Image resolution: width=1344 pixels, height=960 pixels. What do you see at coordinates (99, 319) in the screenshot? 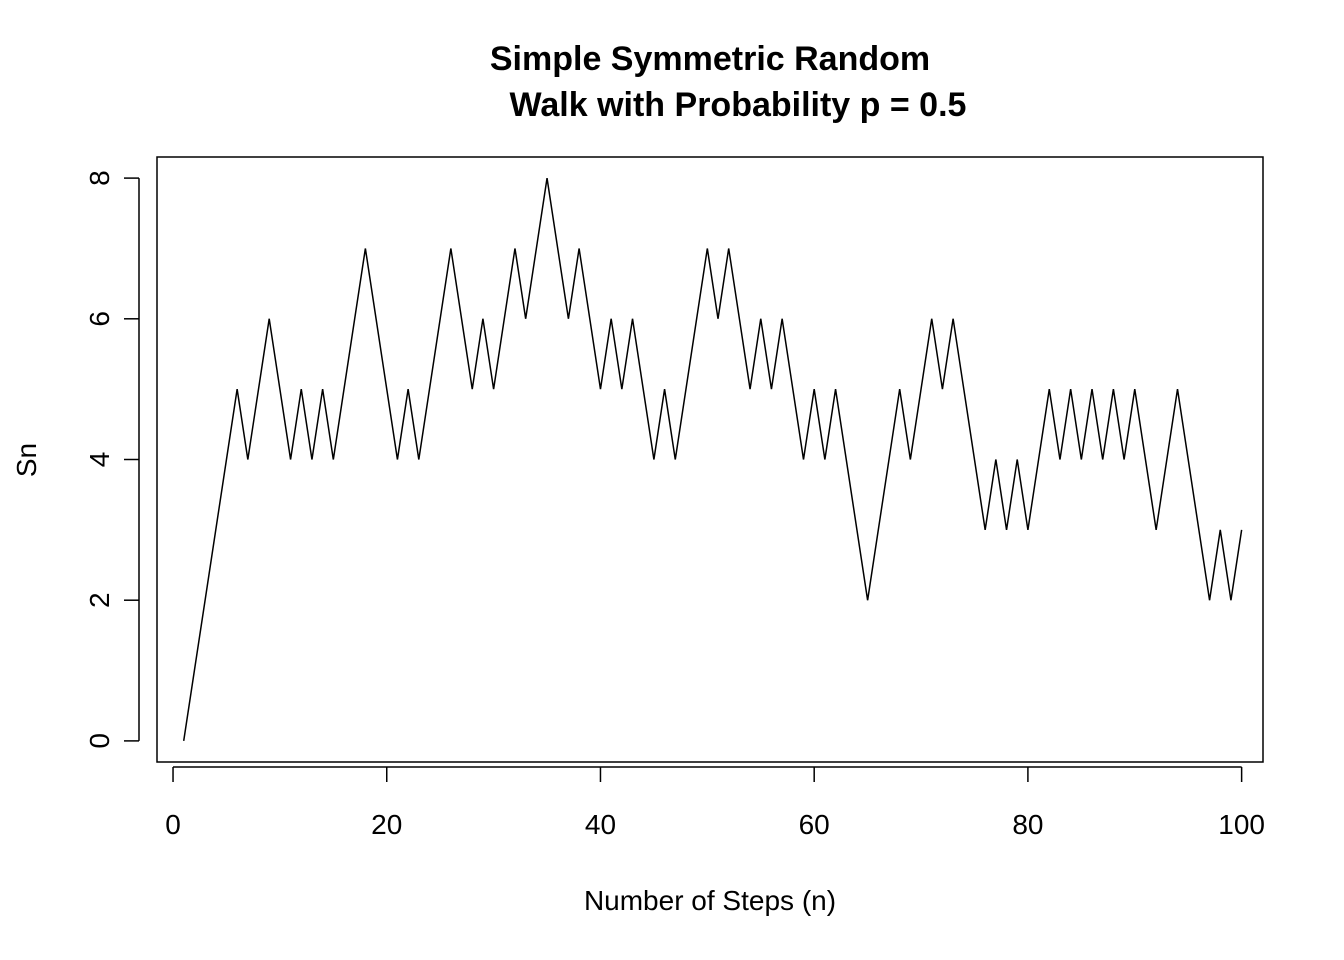
I see `y-tick-label: 6` at bounding box center [99, 319].